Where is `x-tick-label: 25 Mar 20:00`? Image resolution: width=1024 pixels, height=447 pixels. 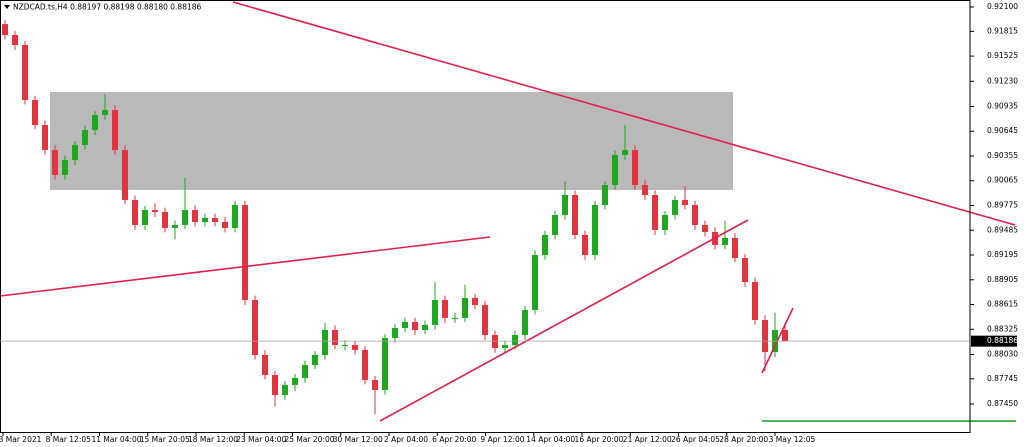 x-tick-label: 25 Mar 20:00 is located at coordinates (309, 439).